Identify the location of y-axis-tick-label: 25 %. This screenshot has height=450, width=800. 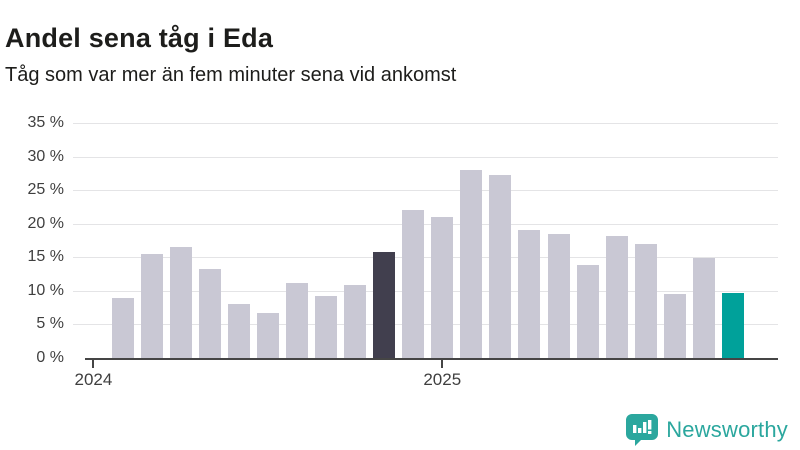
(45, 190).